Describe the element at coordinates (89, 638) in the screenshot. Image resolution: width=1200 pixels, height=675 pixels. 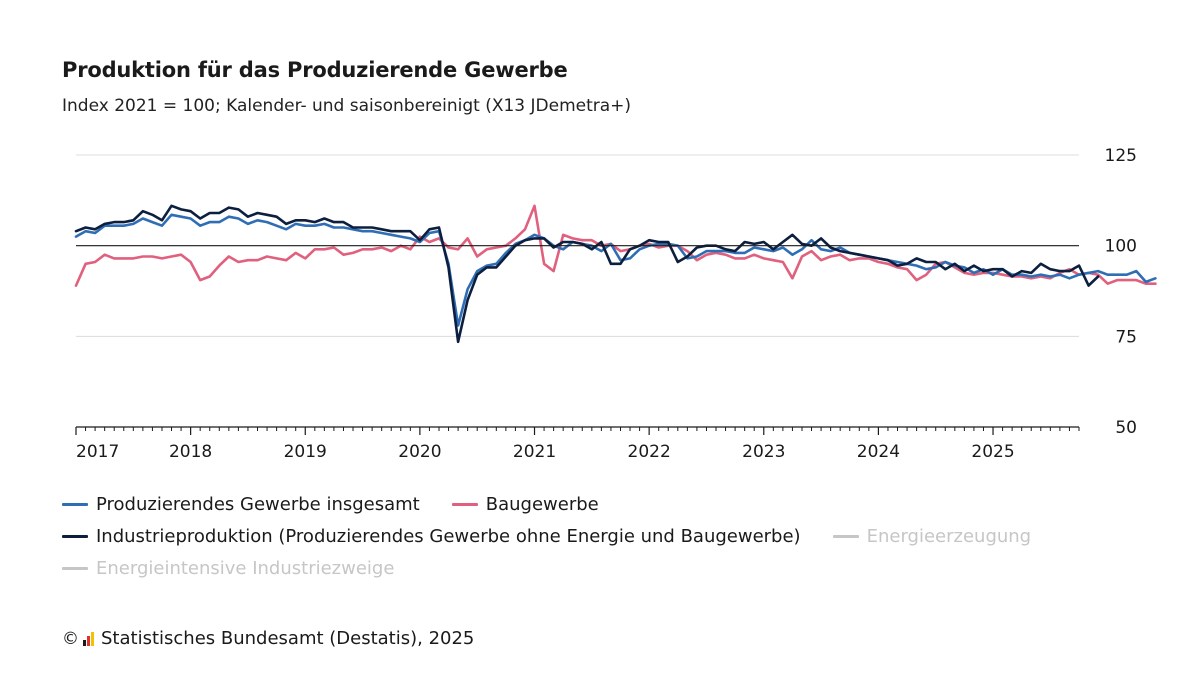
I see `destatis-logo-icon` at that location.